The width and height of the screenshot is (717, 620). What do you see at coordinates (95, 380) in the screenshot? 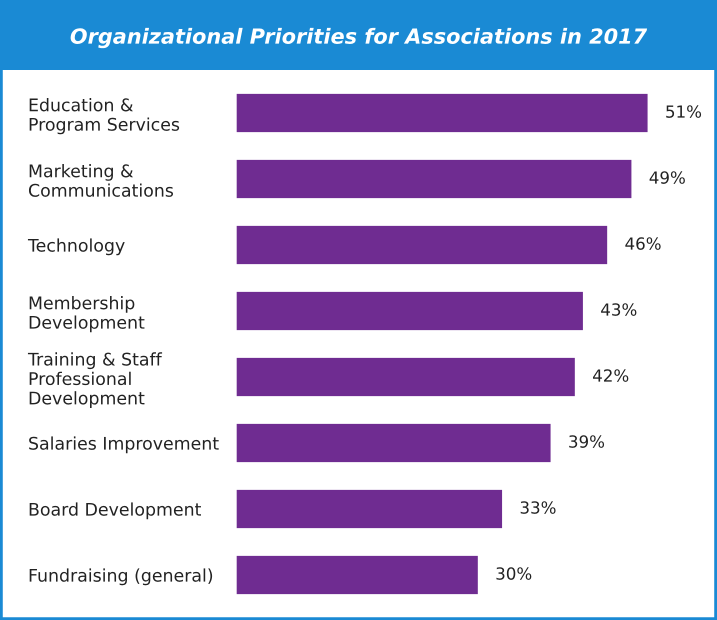
I see `y-tick-label: Training & Staff Professional Development` at bounding box center [95, 380].